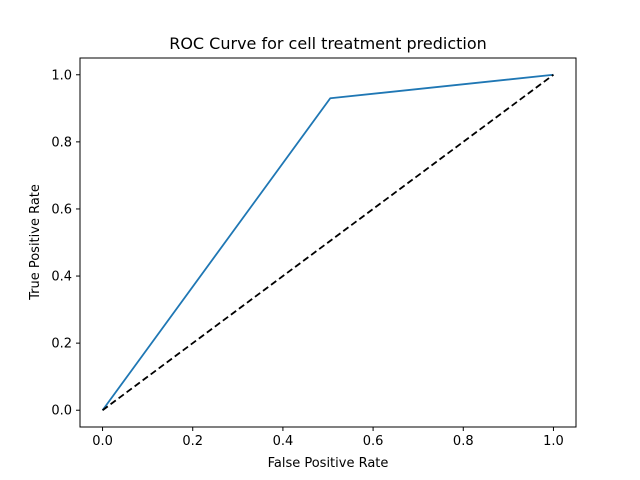  What do you see at coordinates (61, 142) in the screenshot?
I see `y-tick-label: 0.8` at bounding box center [61, 142].